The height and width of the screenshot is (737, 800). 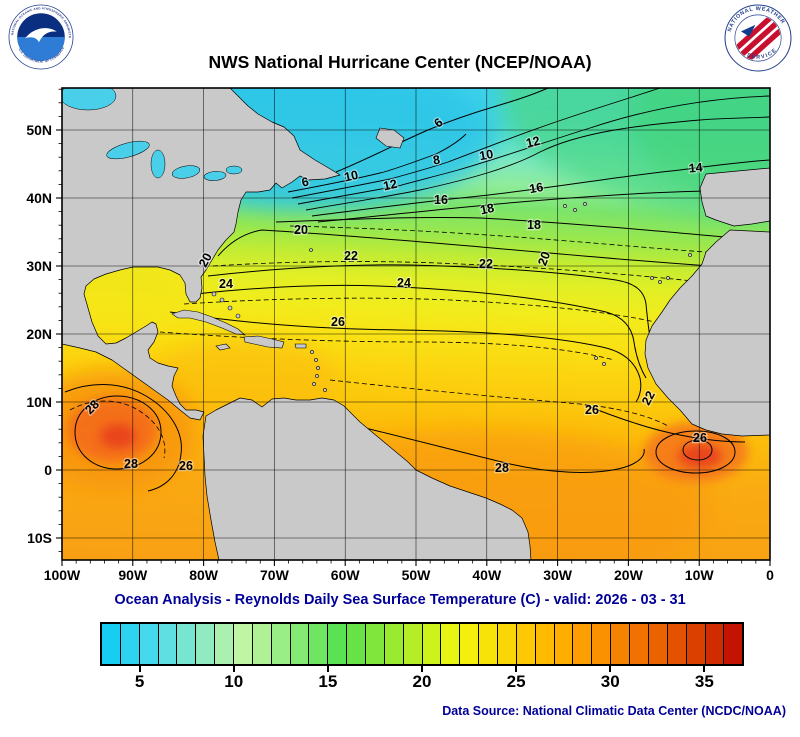 I want to click on land-iberia, so click(x=734, y=197).